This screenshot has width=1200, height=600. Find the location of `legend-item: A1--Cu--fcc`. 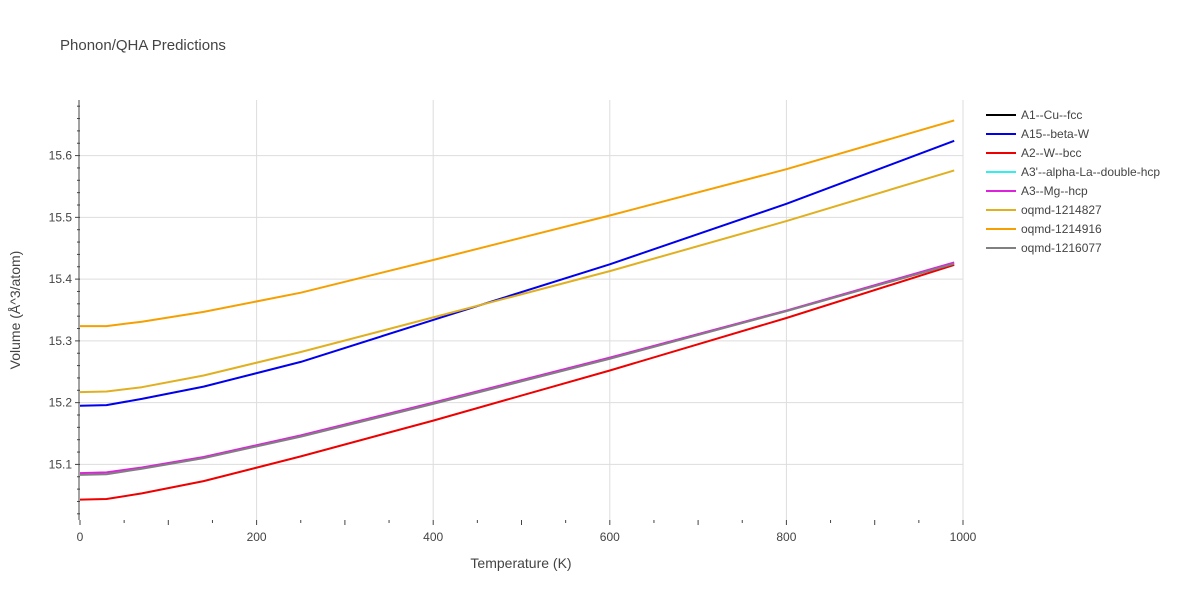

legend-item: A1--Cu--fcc is located at coordinates (1034, 115).